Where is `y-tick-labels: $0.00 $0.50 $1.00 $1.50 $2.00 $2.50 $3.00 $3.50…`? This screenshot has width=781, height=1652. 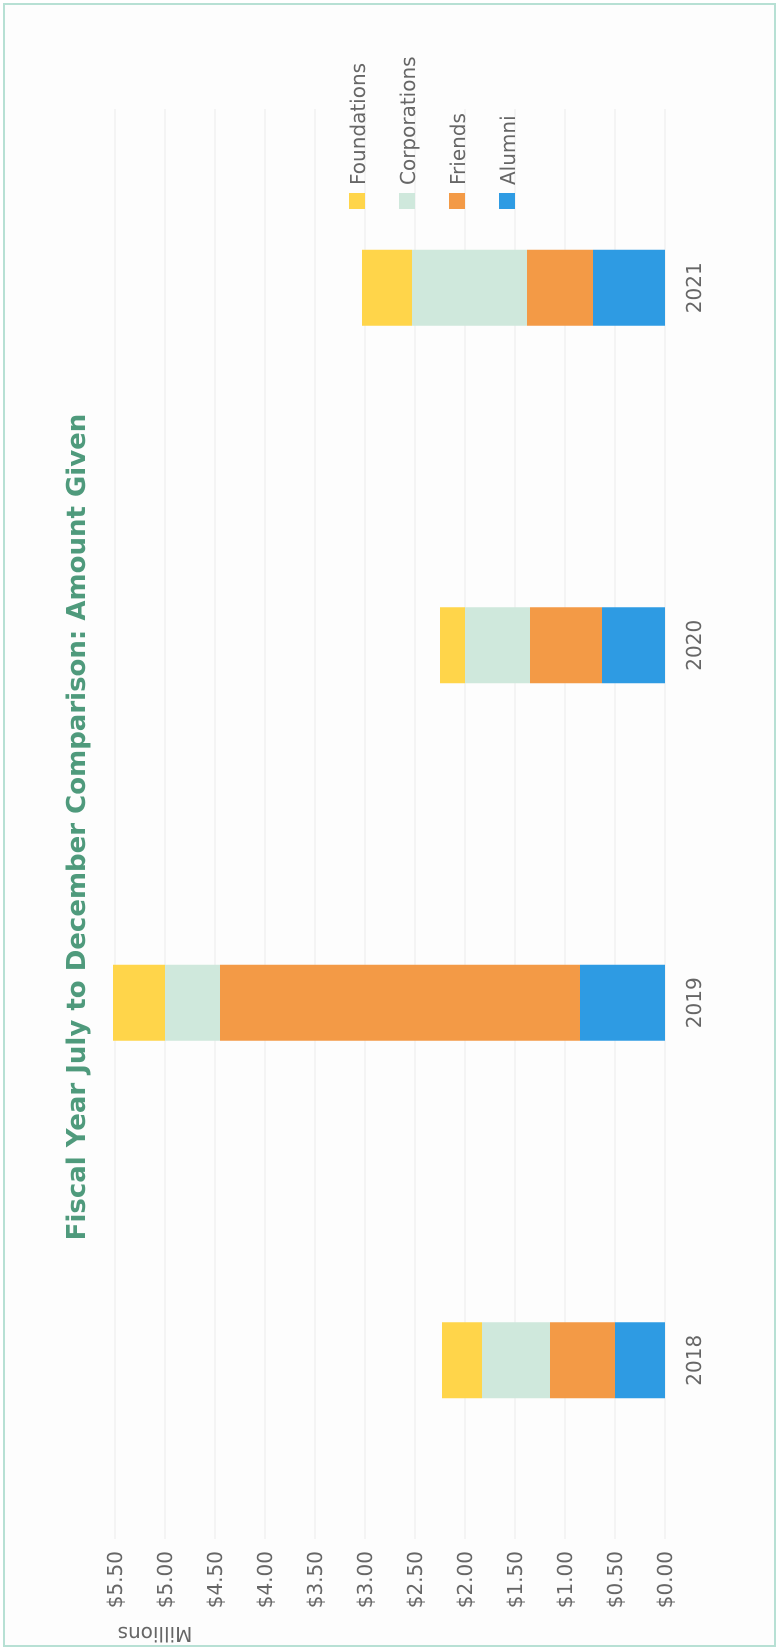
y-tick-labels: $0.00 $0.50 $1.00 $1.50 $2.00 $2.50 $3.00 $3.50… is located at coordinates (390, 1579).